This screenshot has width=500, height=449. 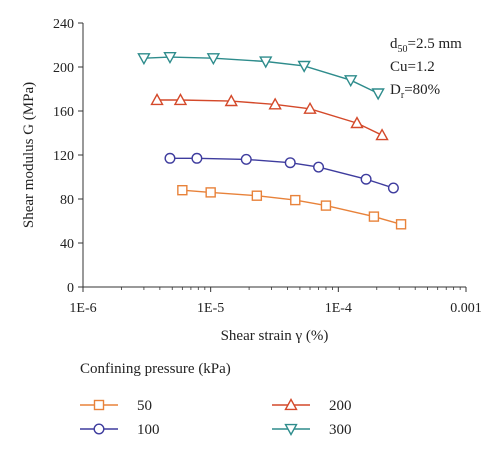 I want to click on annotation-text: Cu=1.2, so click(x=412, y=67).